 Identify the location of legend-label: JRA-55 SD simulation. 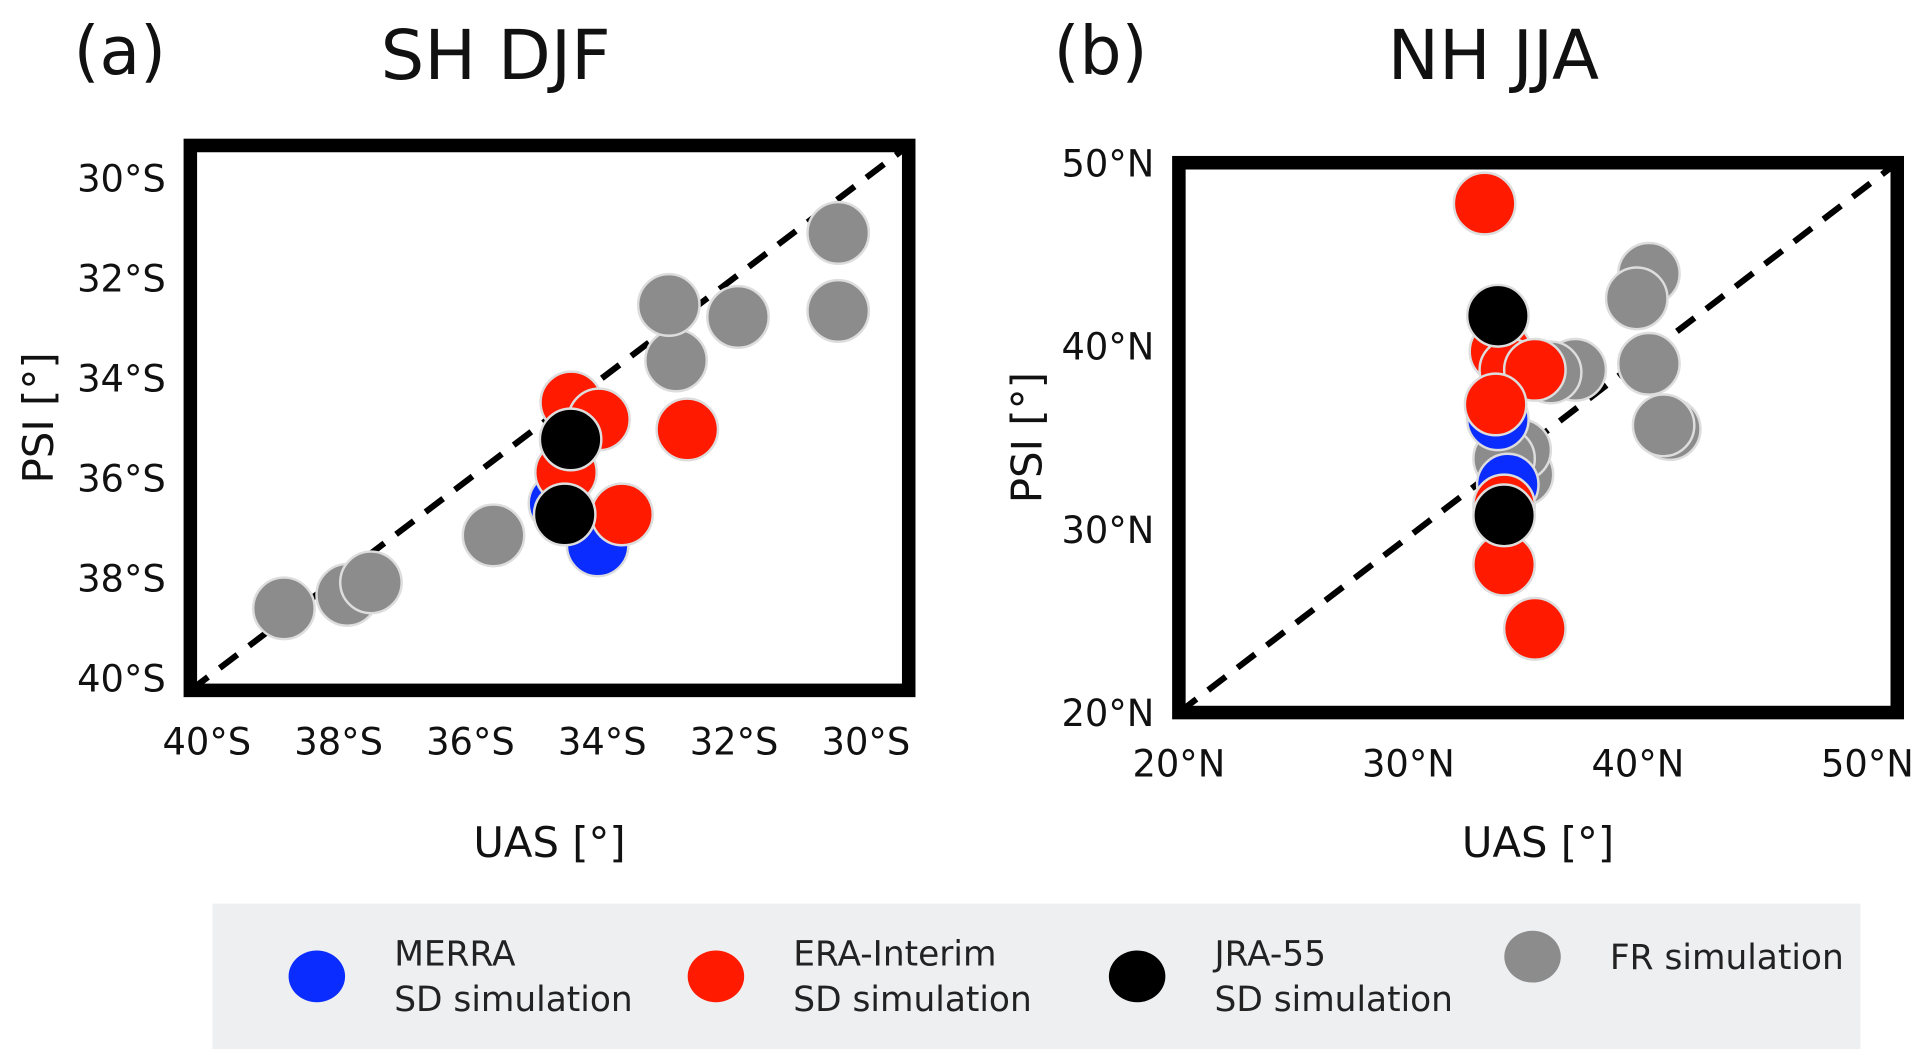
(1333, 976).